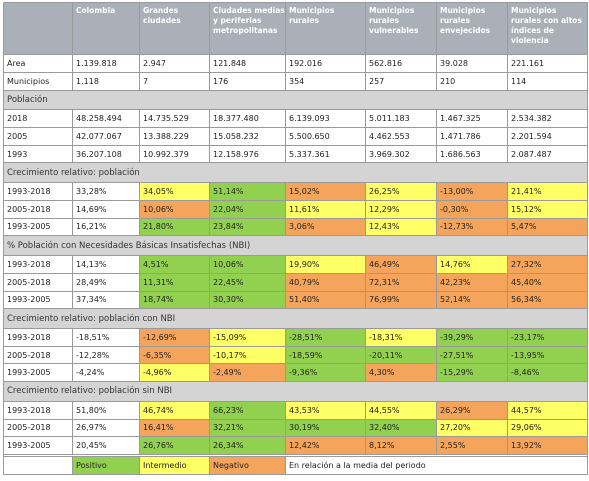 The image size is (589, 481). What do you see at coordinates (472, 264) in the screenshot?
I see `table-cell: 14,76%` at bounding box center [472, 264].